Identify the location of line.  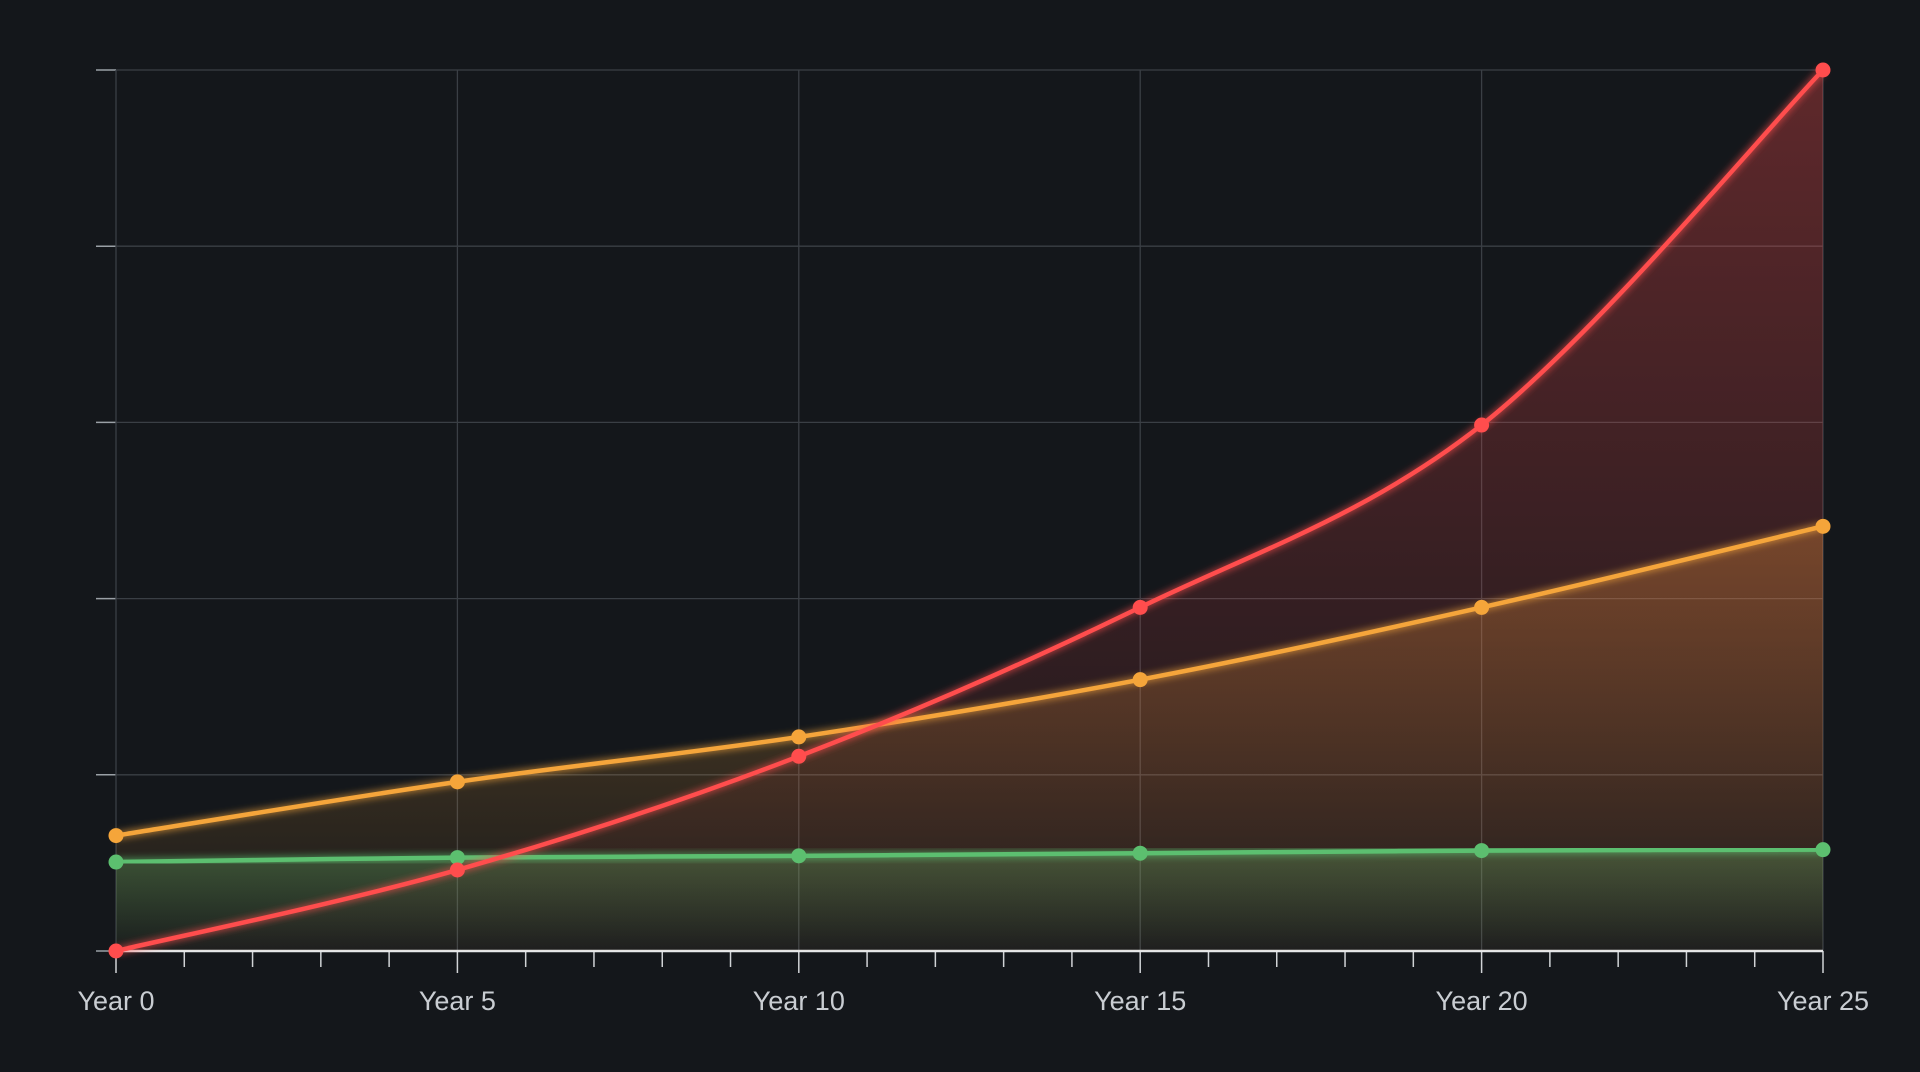
(969, 856).